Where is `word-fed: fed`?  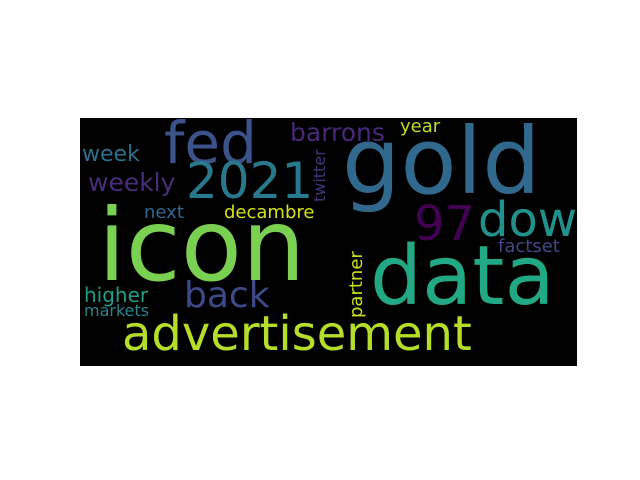 word-fed: fed is located at coordinates (210, 147).